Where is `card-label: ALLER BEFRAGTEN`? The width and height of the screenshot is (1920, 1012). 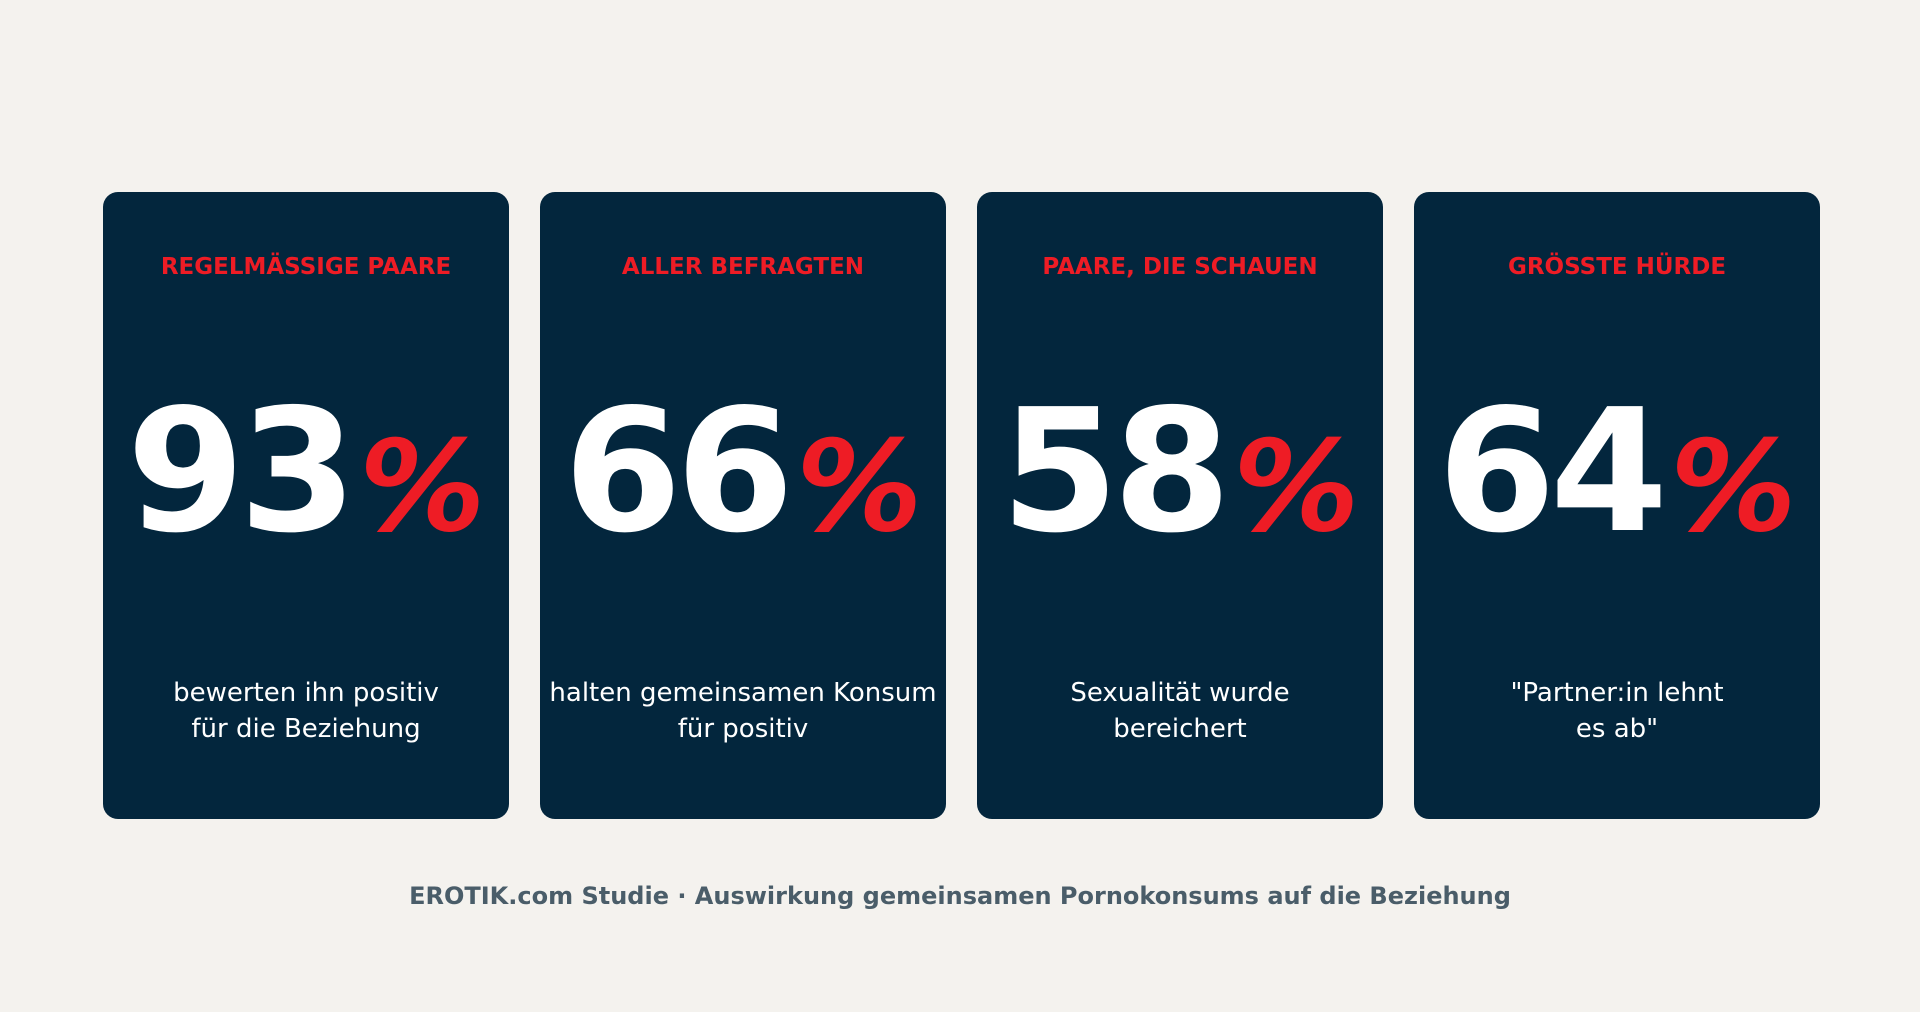
card-label: ALLER BEFRAGTEN is located at coordinates (743, 267).